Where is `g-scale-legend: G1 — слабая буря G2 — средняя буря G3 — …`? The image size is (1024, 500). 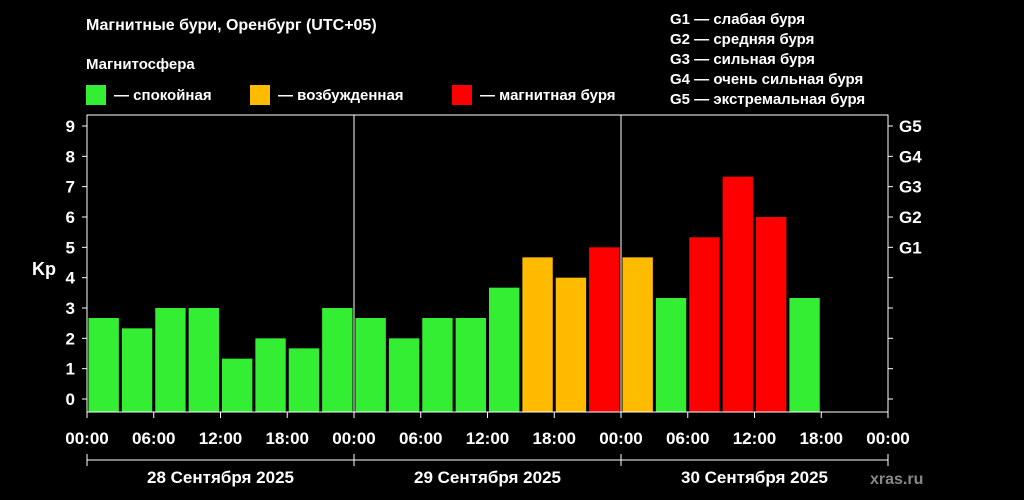 g-scale-legend: G1 — слабая буря G2 — средняя буря G3 — … is located at coordinates (767, 59).